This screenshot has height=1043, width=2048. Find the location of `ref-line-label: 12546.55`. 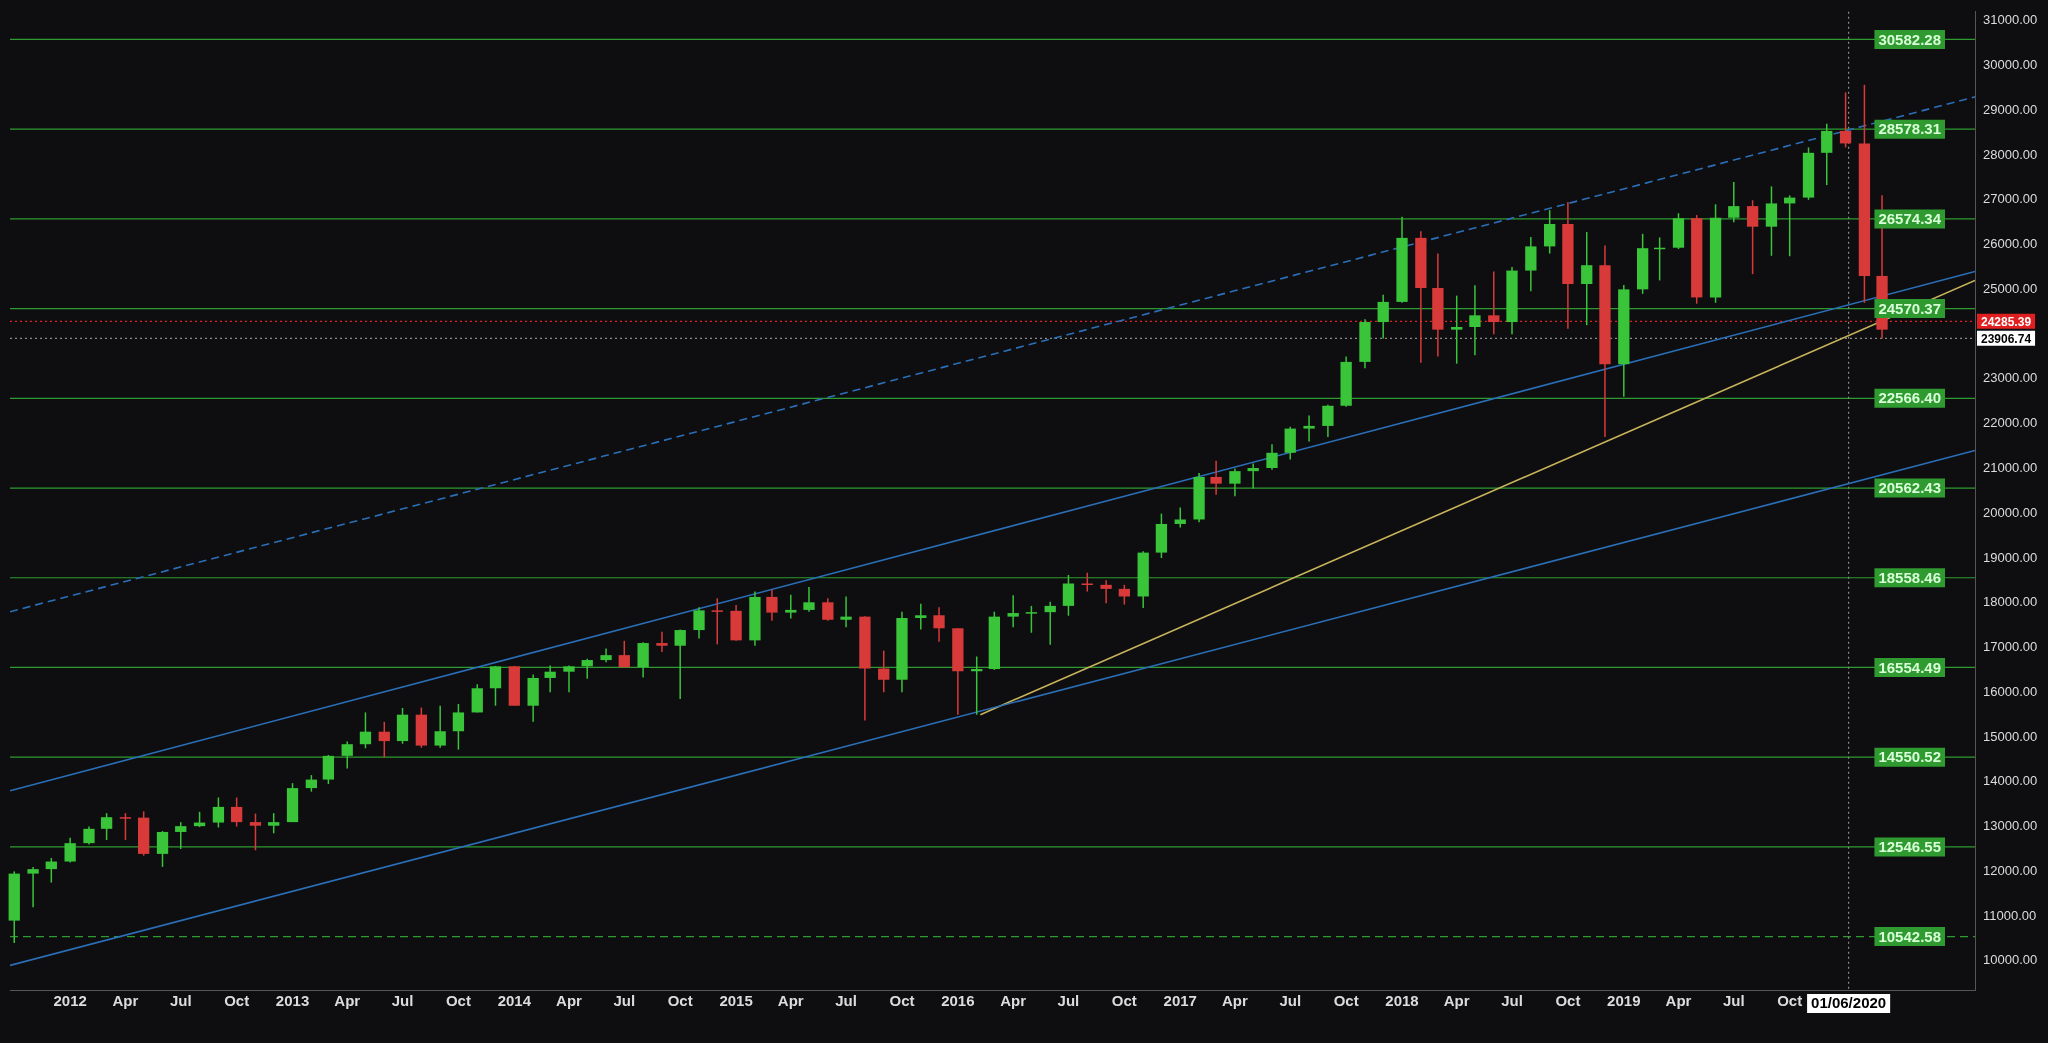

ref-line-label: 12546.55 is located at coordinates (1910, 847).